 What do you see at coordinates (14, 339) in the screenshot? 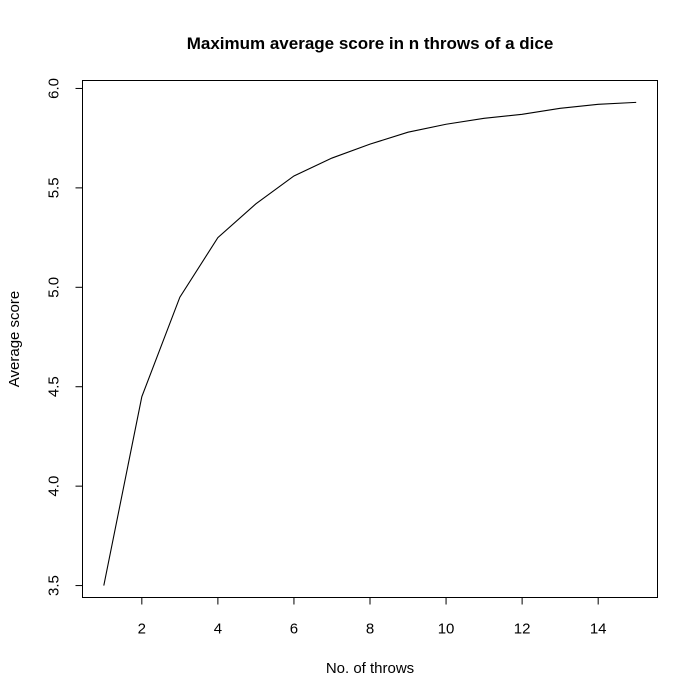
I see `y-axis-label: Average score` at bounding box center [14, 339].